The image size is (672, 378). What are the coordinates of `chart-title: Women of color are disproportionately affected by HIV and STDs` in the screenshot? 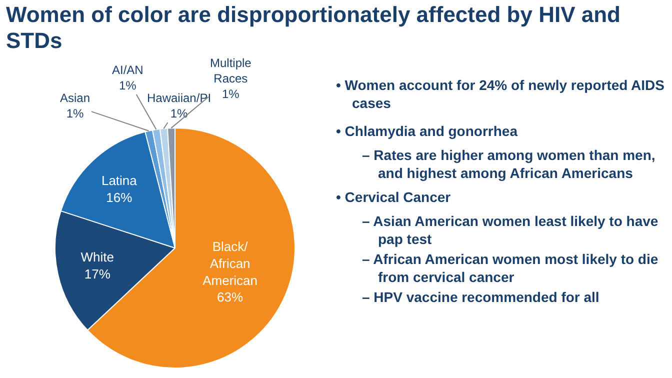 It's located at (314, 28).